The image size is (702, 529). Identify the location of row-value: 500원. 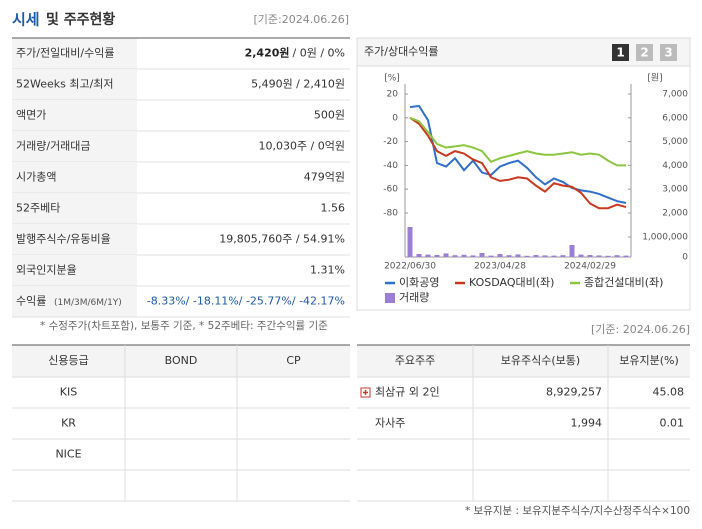
(329, 115).